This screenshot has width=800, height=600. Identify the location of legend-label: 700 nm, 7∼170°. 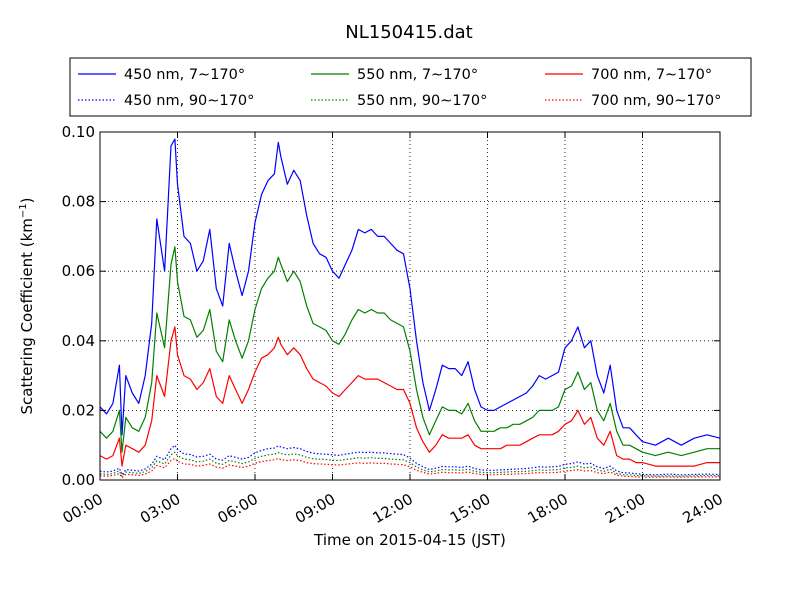
(651, 75).